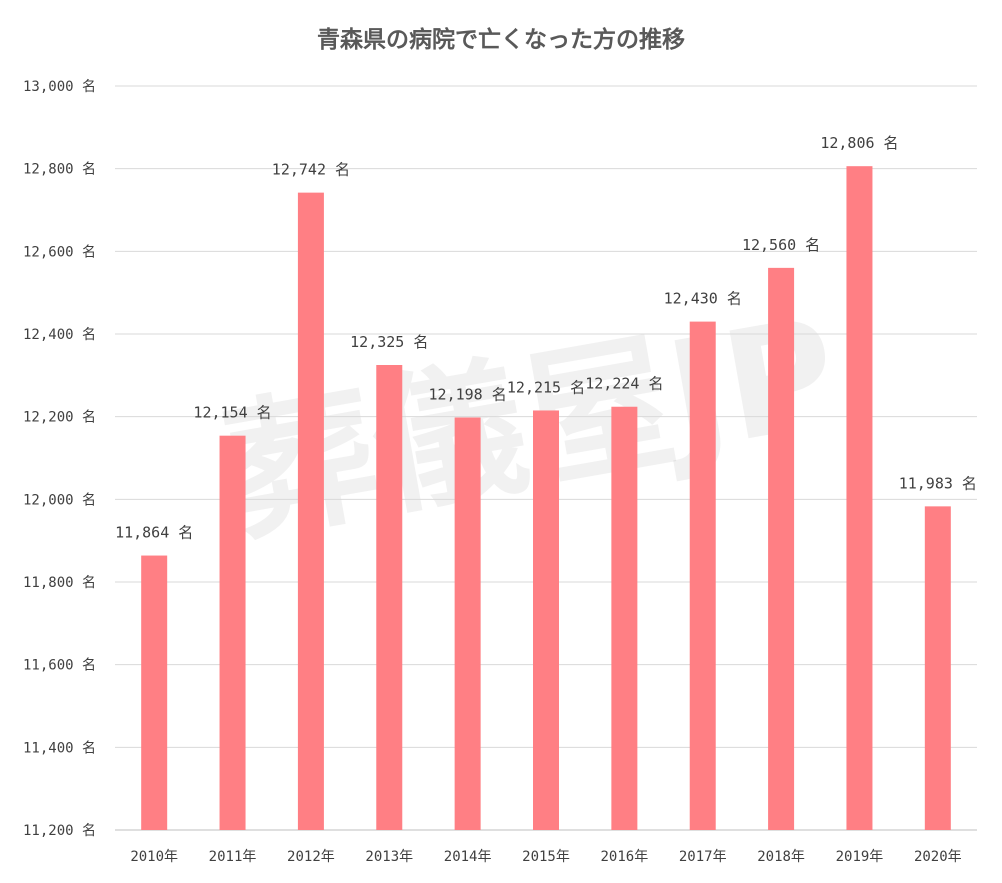  Describe the element at coordinates (546, 387) in the screenshot. I see `data-label: 12,215 名` at that location.